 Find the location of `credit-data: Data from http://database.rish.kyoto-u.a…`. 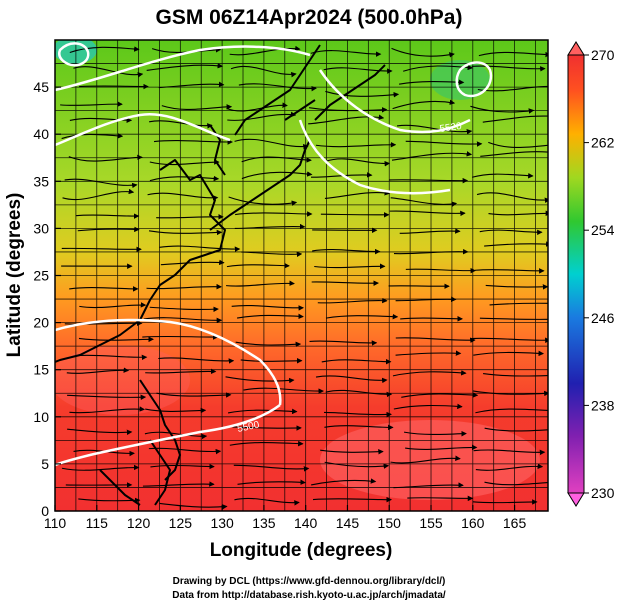

credit-data: Data from http://database.rish.kyoto-u.a… is located at coordinates (309, 595).